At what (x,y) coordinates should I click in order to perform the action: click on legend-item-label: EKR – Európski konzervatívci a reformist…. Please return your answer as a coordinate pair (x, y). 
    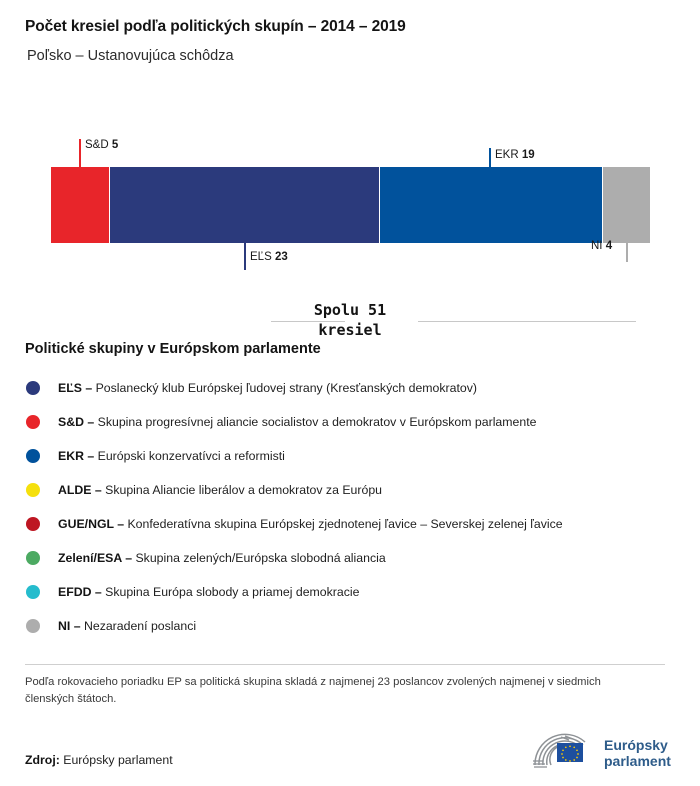
    Looking at the image, I should click on (171, 456).